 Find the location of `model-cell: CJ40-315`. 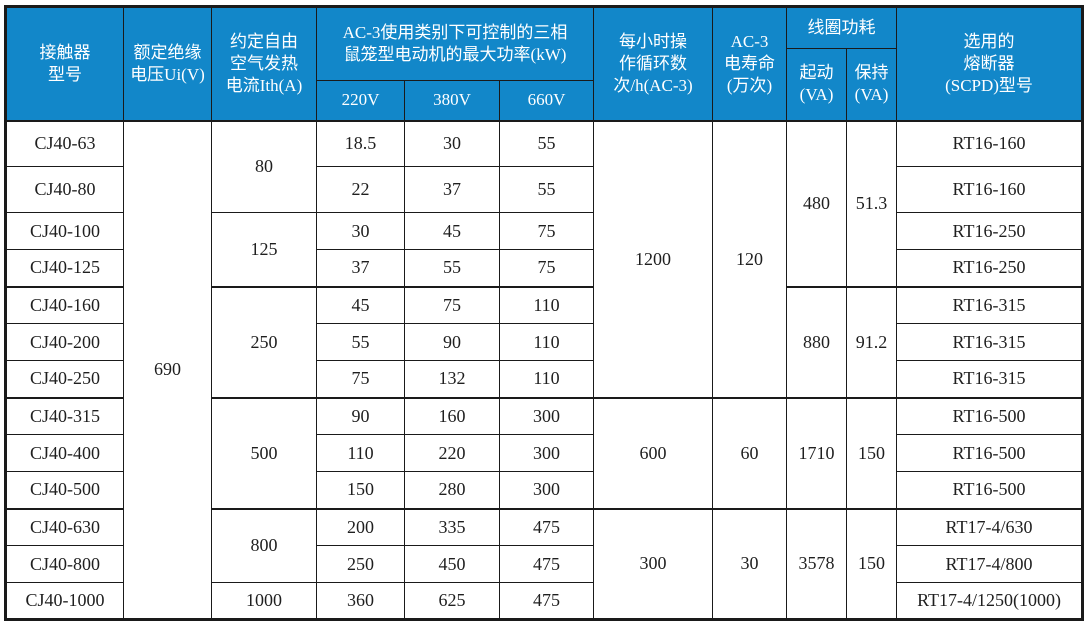

model-cell: CJ40-315 is located at coordinates (64, 415).